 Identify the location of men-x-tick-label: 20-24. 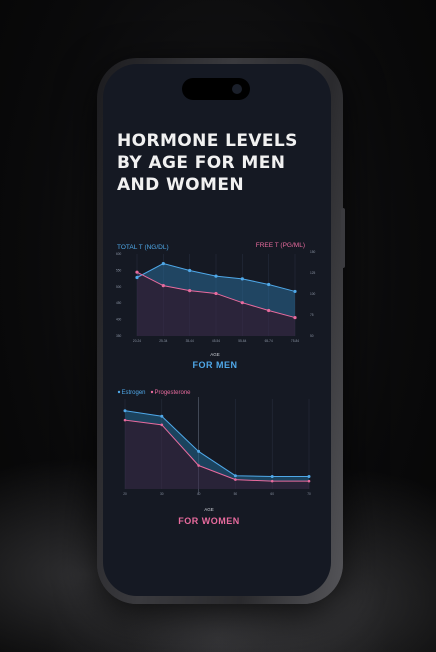
(137, 341).